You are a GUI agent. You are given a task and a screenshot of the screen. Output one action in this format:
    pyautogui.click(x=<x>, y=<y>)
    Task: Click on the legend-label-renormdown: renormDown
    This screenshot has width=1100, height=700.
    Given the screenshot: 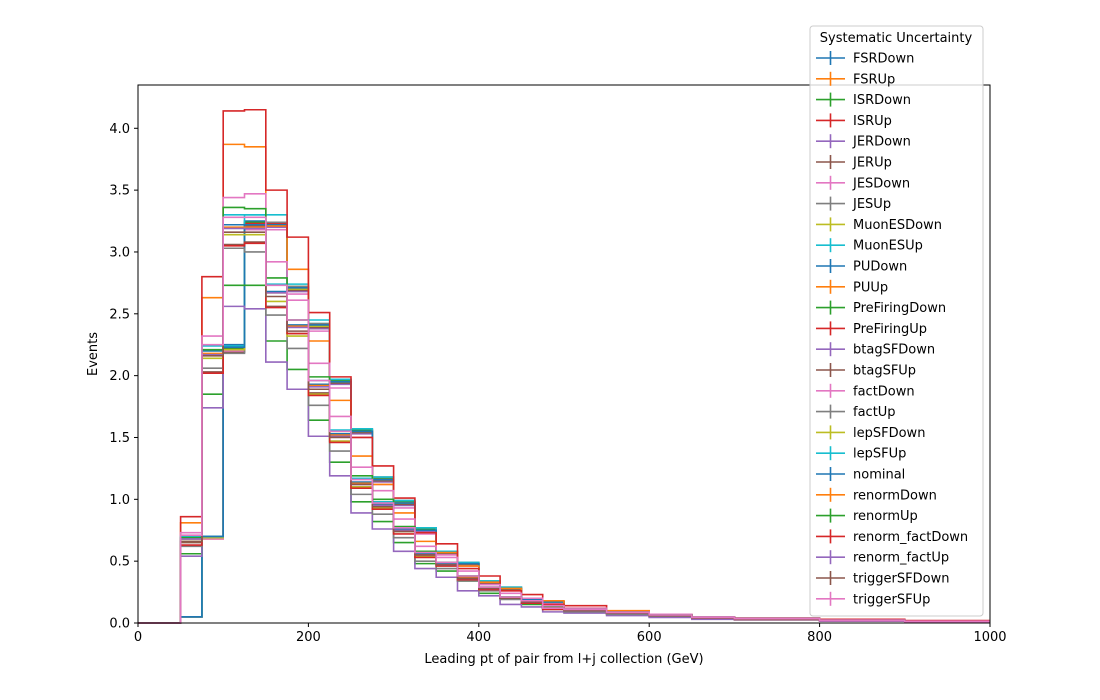 What is the action you would take?
    pyautogui.click(x=895, y=495)
    